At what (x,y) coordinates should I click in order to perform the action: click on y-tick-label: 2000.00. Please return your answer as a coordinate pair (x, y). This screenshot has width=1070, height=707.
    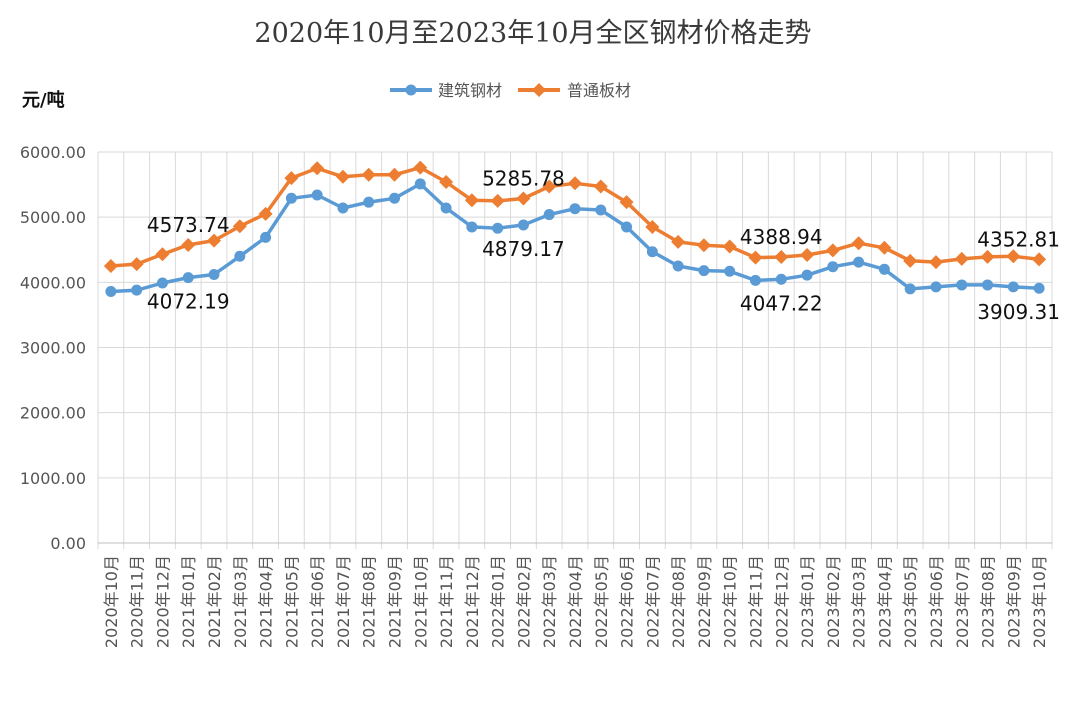
    Looking at the image, I should click on (53, 413).